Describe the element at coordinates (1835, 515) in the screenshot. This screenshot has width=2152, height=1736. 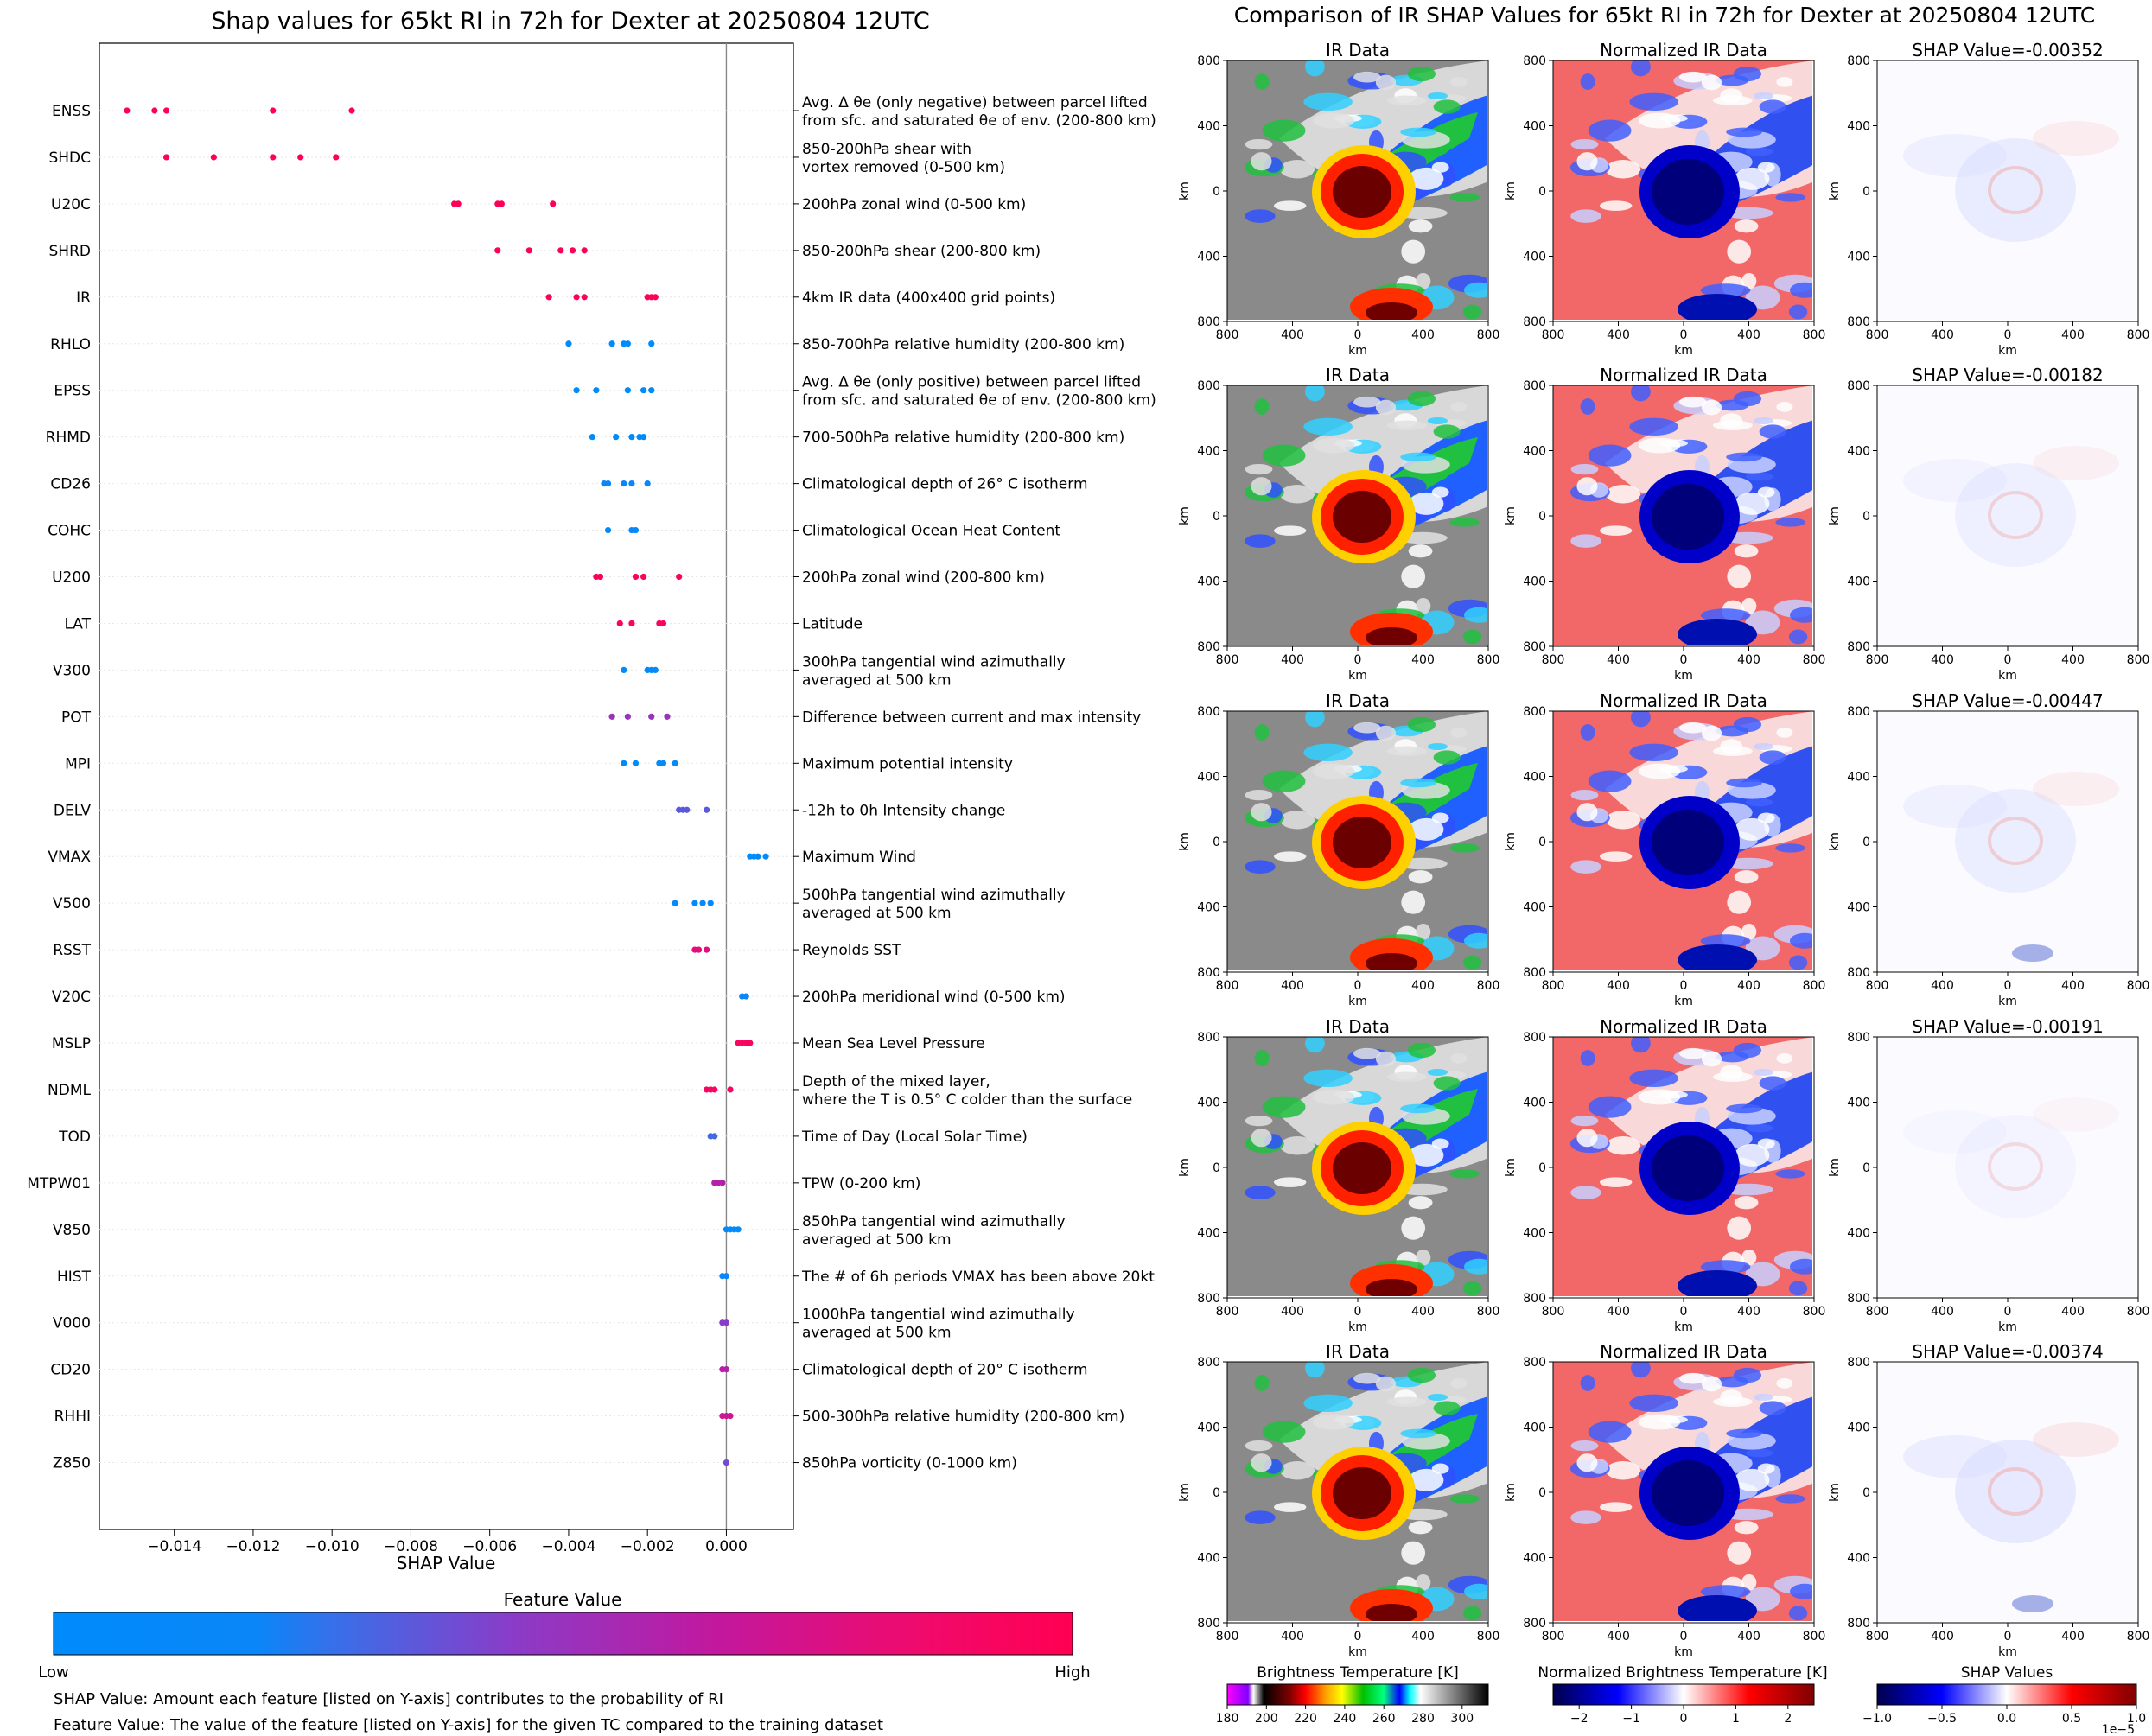
I see `y-axis-label: km` at that location.